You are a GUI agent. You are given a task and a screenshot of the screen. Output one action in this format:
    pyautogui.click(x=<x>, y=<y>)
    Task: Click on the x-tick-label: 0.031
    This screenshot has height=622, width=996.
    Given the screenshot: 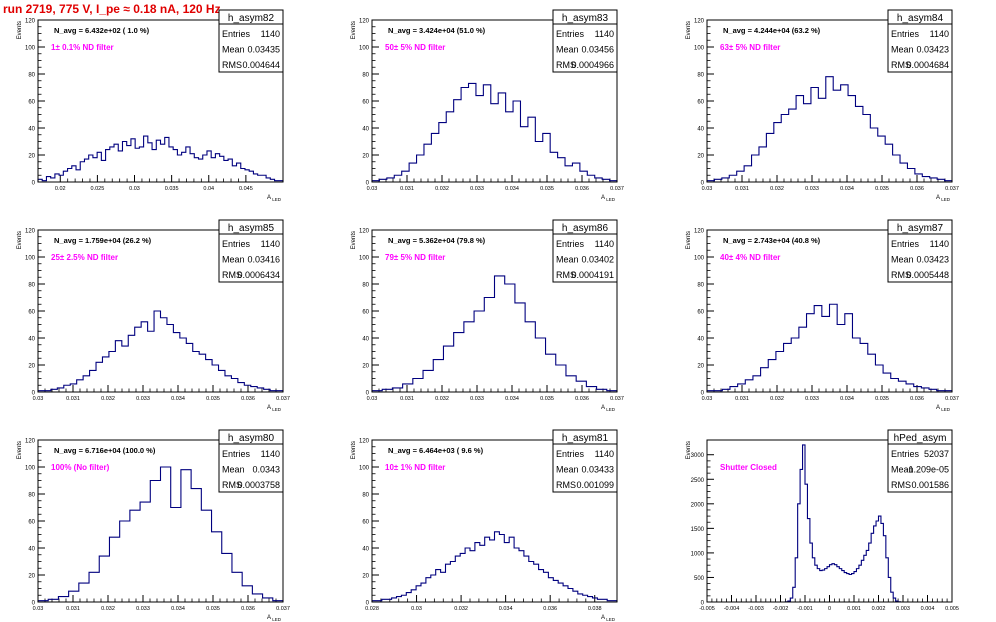 What is the action you would take?
    pyautogui.click(x=407, y=189)
    